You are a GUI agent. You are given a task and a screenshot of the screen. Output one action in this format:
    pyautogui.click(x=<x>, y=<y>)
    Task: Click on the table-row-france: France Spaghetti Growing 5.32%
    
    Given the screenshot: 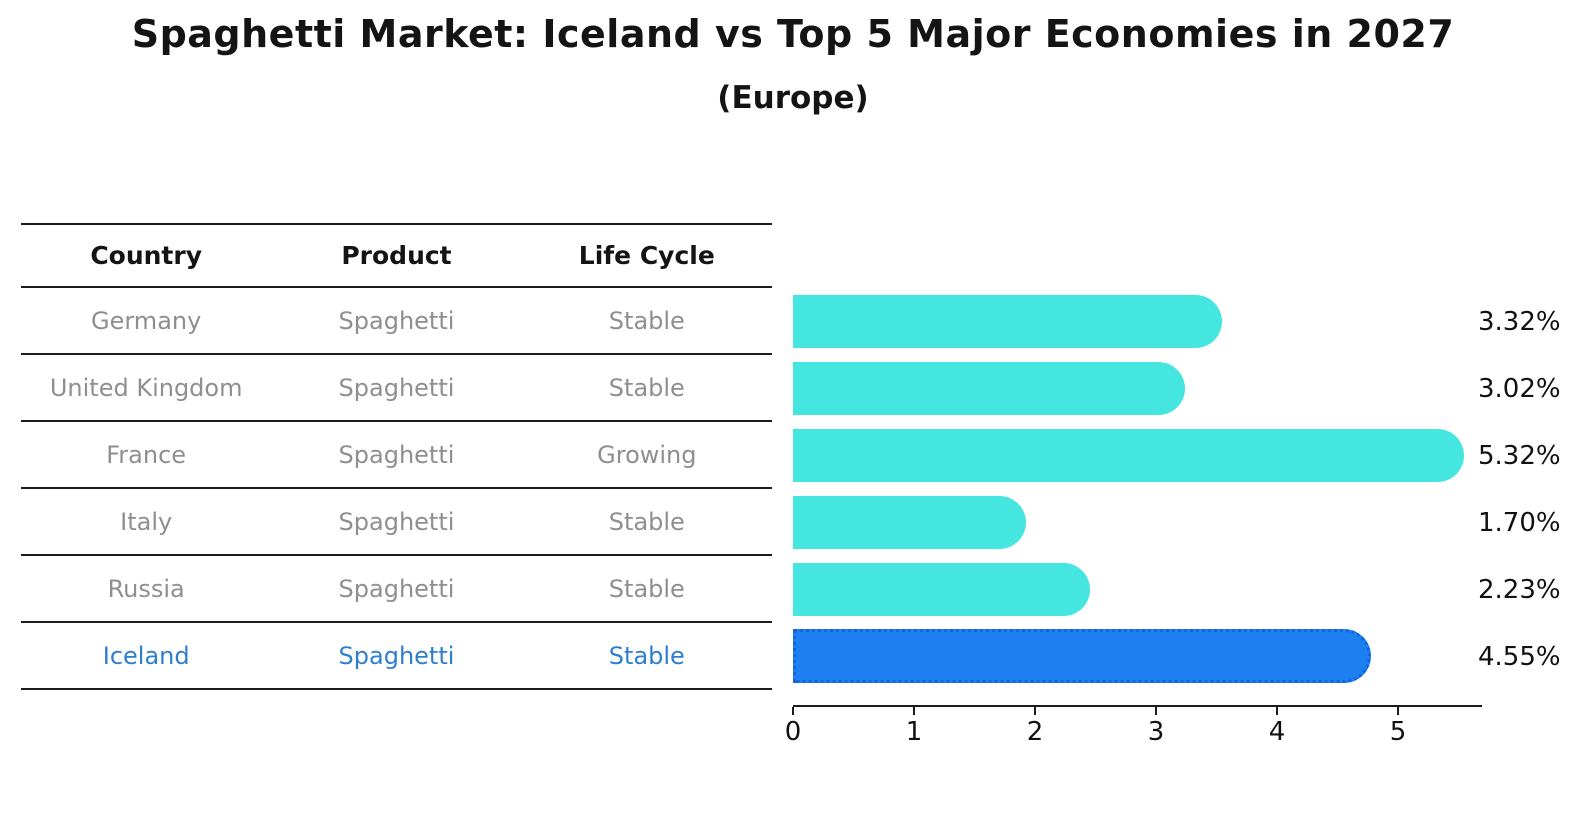 What is the action you would take?
    pyautogui.click(x=793, y=455)
    